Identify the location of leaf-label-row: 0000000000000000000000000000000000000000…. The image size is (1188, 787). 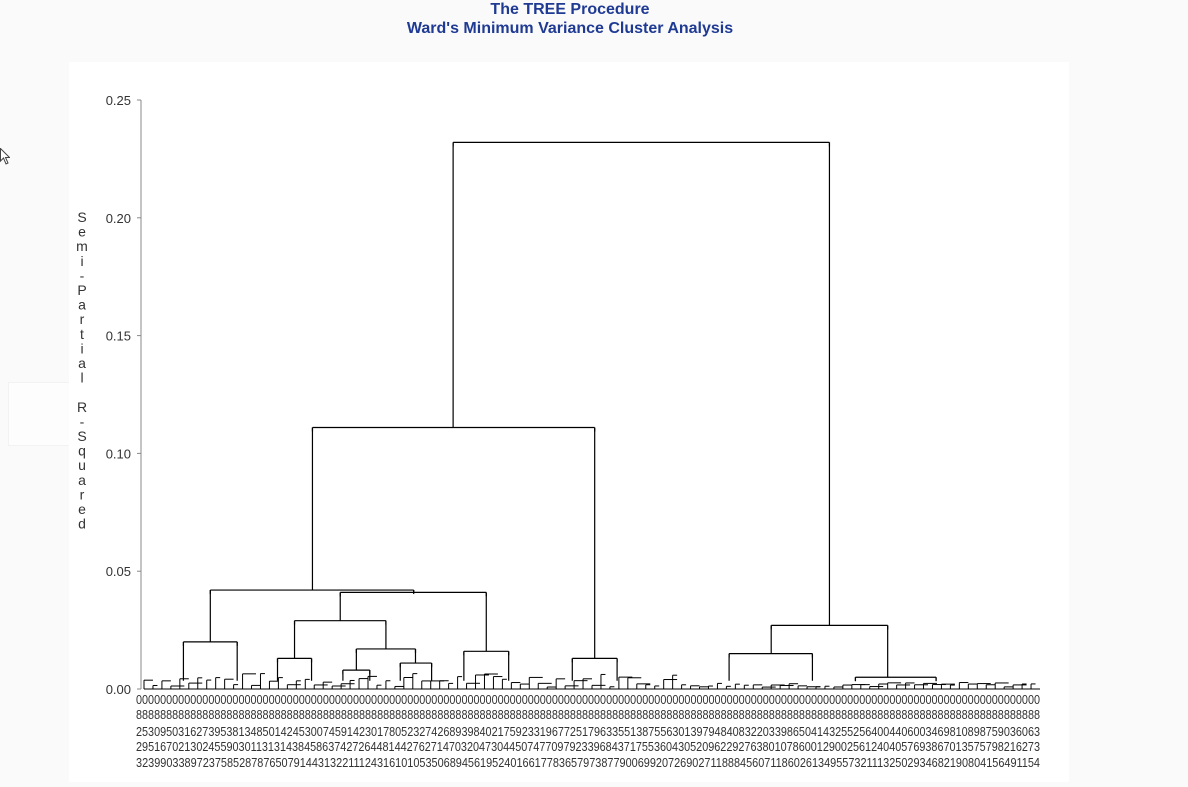
(588, 699).